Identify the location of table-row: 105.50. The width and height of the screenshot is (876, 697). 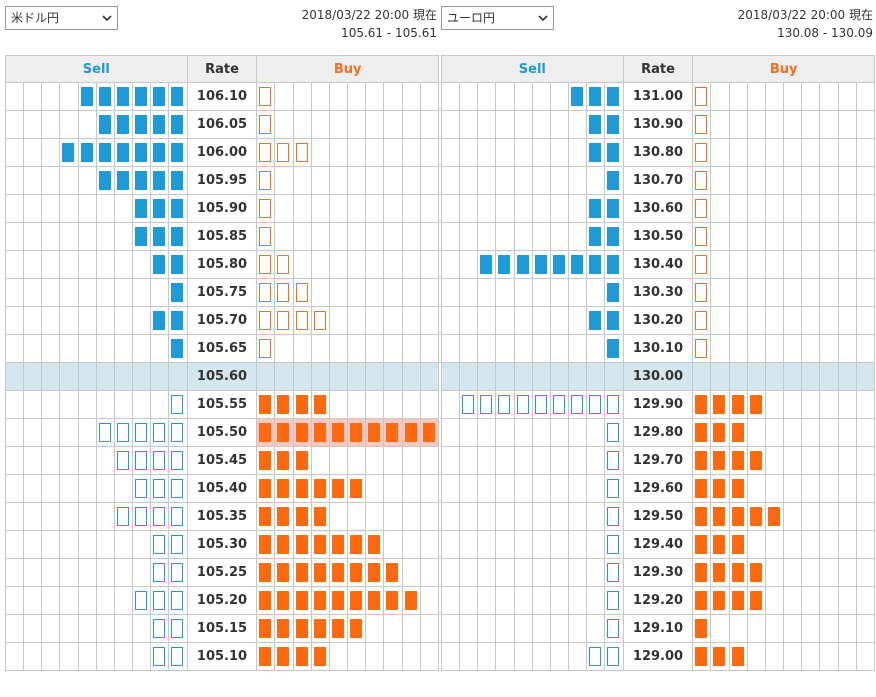
(222, 432).